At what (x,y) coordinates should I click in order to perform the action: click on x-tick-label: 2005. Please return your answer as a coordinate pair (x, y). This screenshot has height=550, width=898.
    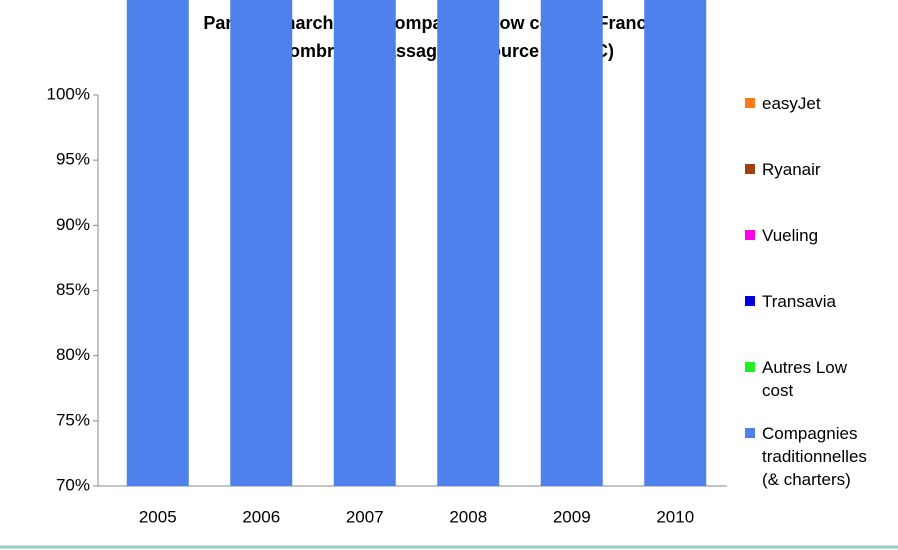
    Looking at the image, I should click on (158, 516).